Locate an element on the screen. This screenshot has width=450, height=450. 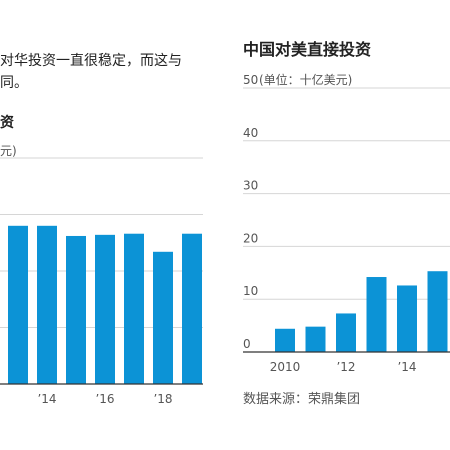
left-bar-2018 is located at coordinates (163, 317).